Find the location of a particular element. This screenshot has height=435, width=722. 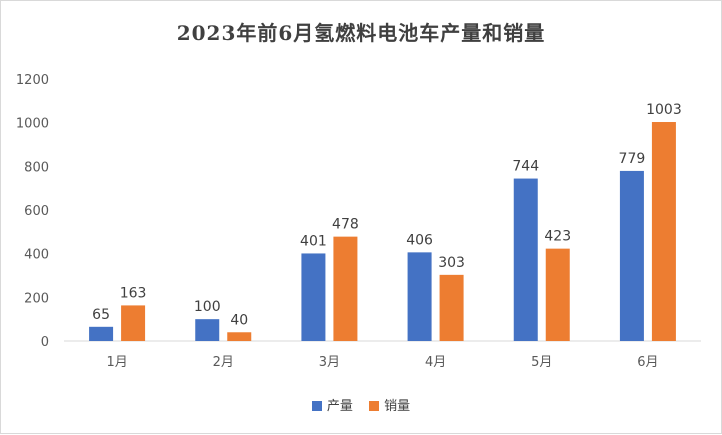

data-label: 65 is located at coordinates (101, 315).